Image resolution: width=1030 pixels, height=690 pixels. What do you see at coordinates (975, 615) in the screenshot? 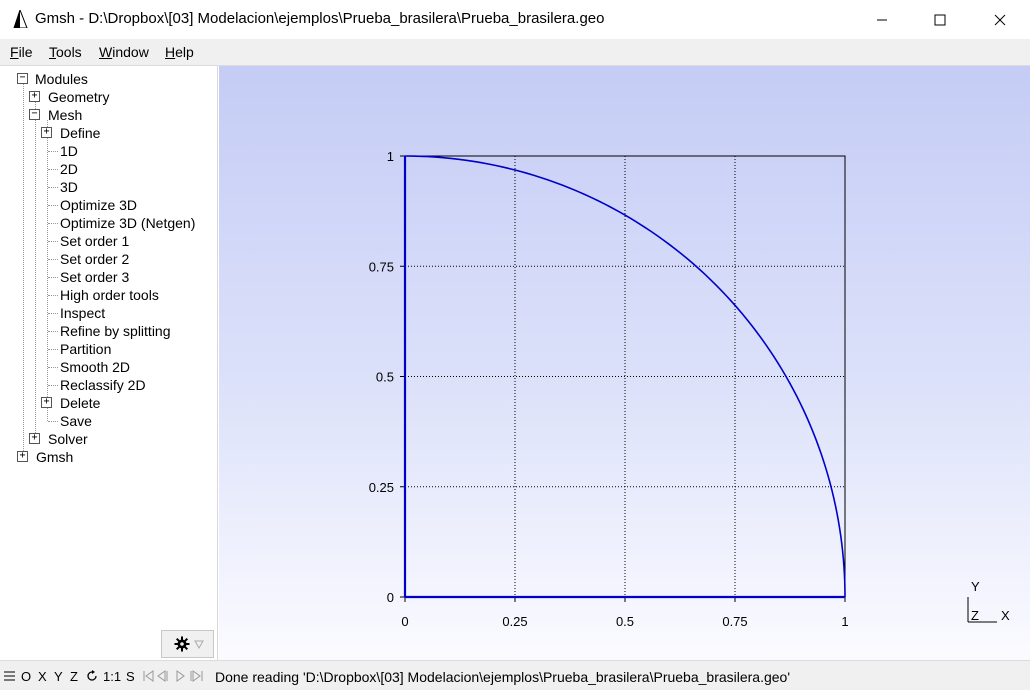
I see `triad-z-label: Z` at bounding box center [975, 615].